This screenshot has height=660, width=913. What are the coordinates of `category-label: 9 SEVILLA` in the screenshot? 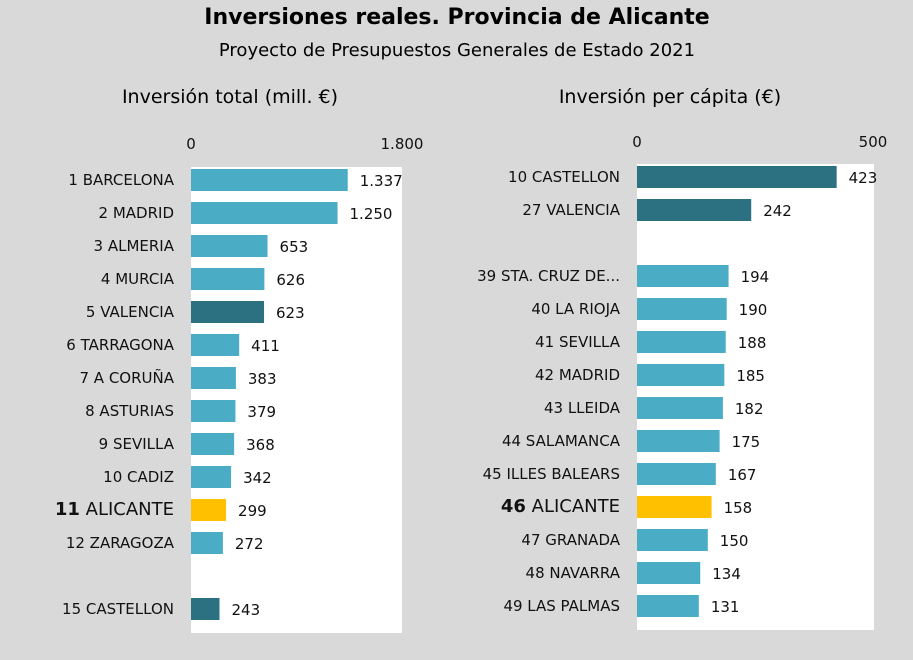 It's located at (137, 444).